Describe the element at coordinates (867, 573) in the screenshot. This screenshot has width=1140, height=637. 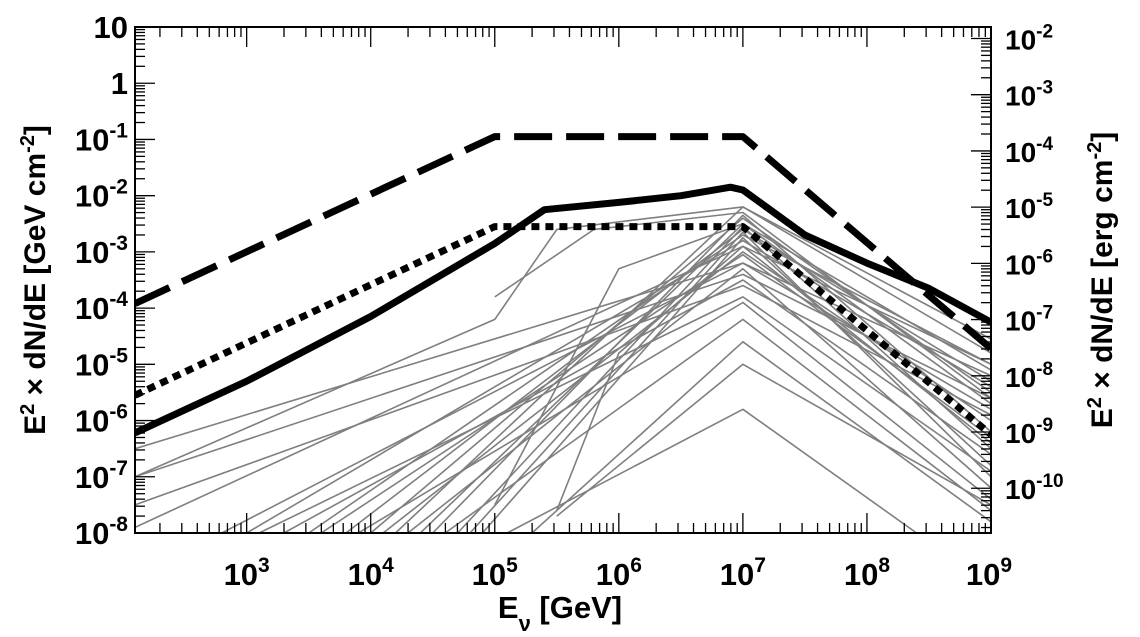
I see `x-tick-label: 10⁸` at that location.